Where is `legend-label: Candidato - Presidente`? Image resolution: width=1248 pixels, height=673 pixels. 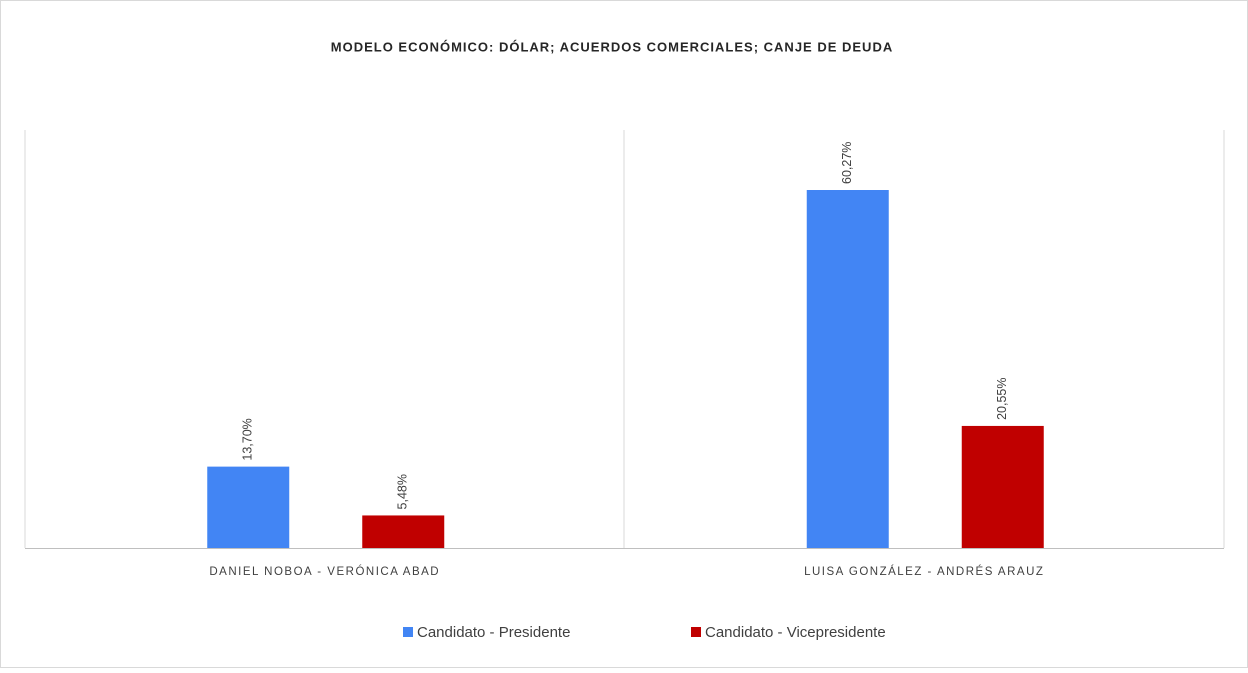
legend-label: Candidato - Presidente is located at coordinates (493, 632).